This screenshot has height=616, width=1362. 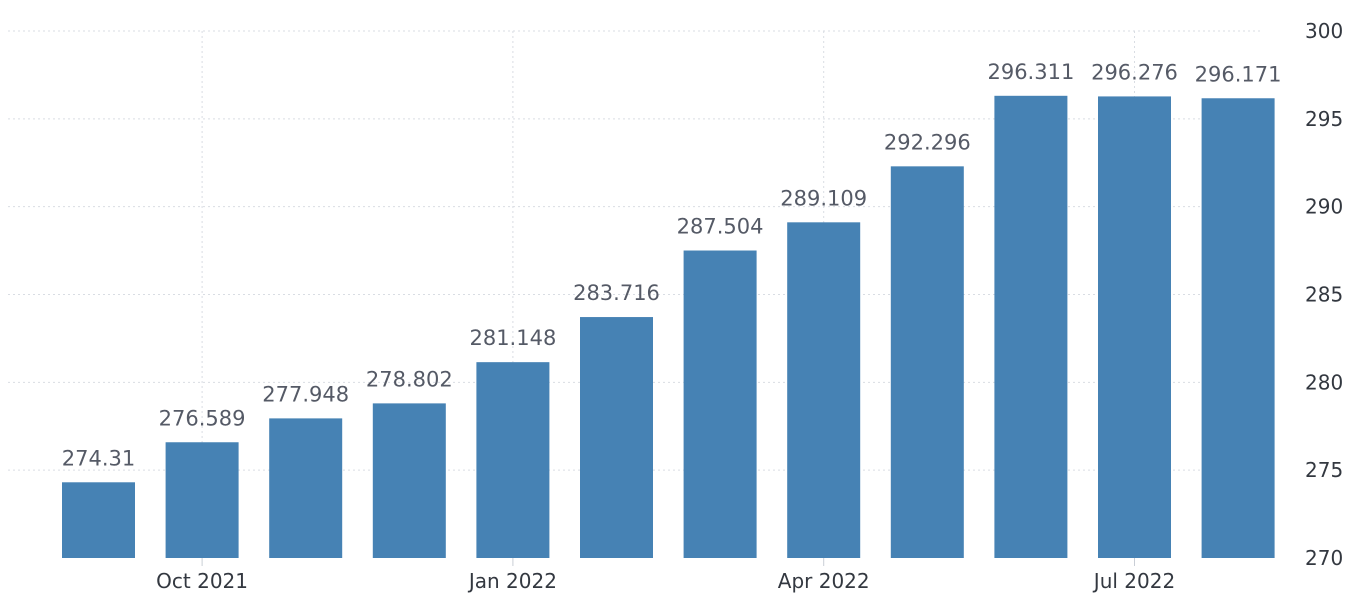 What do you see at coordinates (824, 581) in the screenshot?
I see `x-tick-label: Apr 2022` at bounding box center [824, 581].